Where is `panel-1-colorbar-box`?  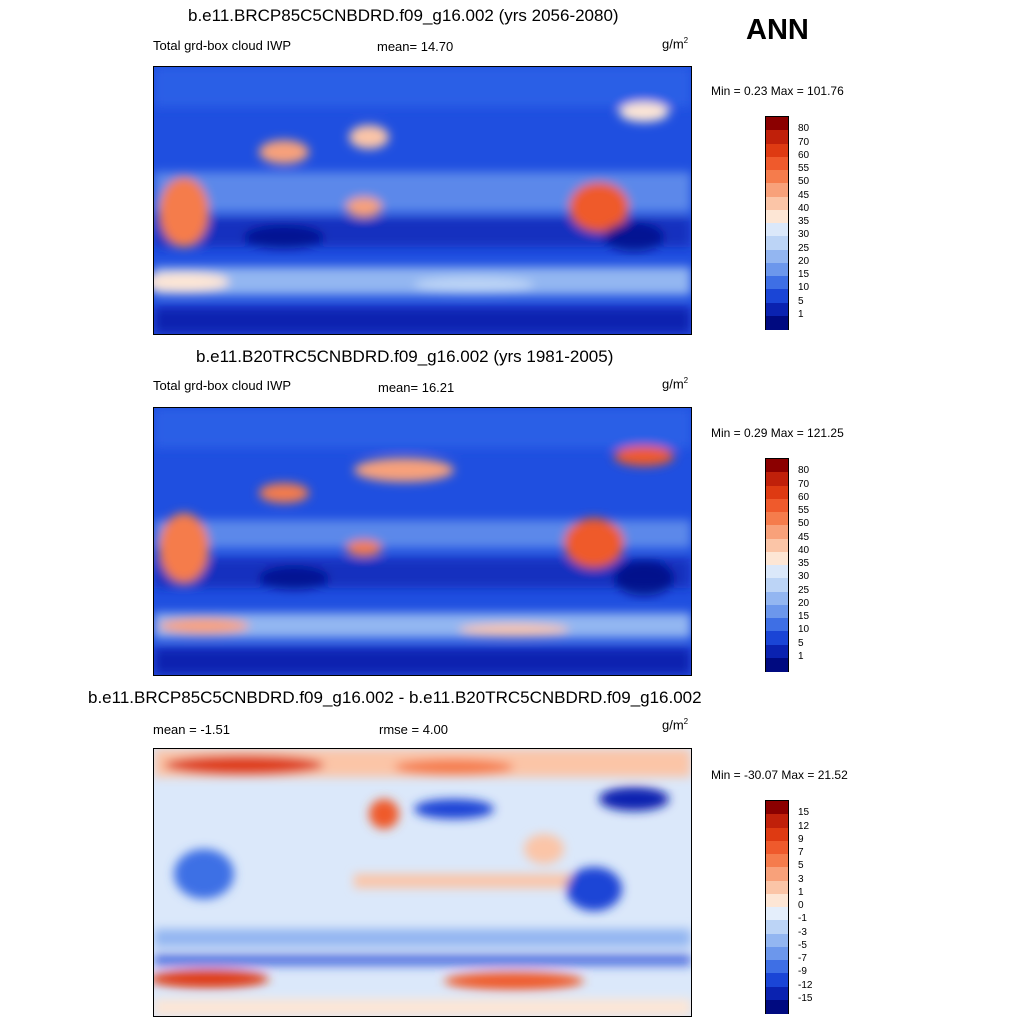
panel-1-colorbar-box is located at coordinates (777, 223).